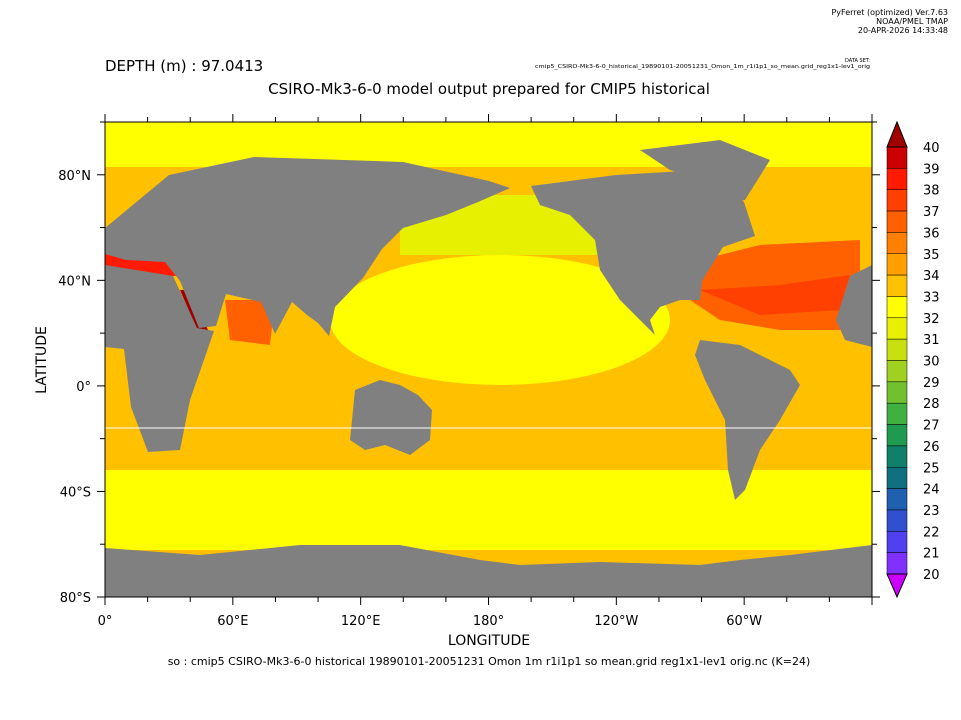  Describe the element at coordinates (159, 358) in the screenshot. I see `africa` at that location.